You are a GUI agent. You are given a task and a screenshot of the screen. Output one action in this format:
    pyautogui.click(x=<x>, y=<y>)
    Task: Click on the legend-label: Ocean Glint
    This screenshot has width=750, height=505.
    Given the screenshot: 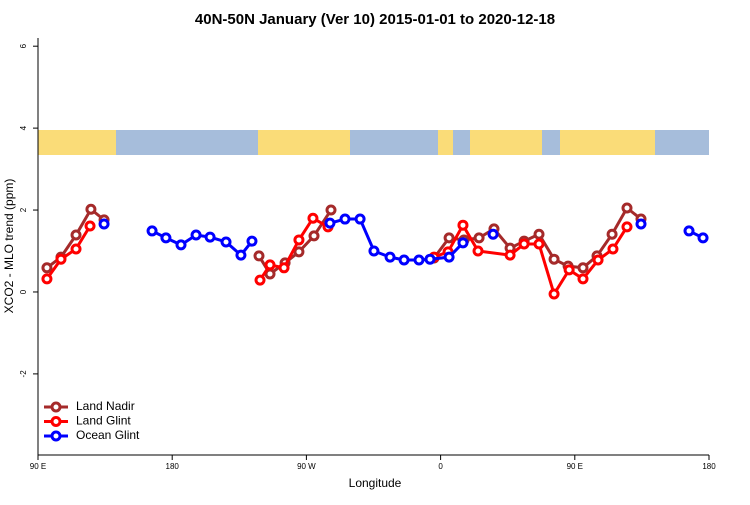 What is the action you would take?
    pyautogui.click(x=108, y=435)
    